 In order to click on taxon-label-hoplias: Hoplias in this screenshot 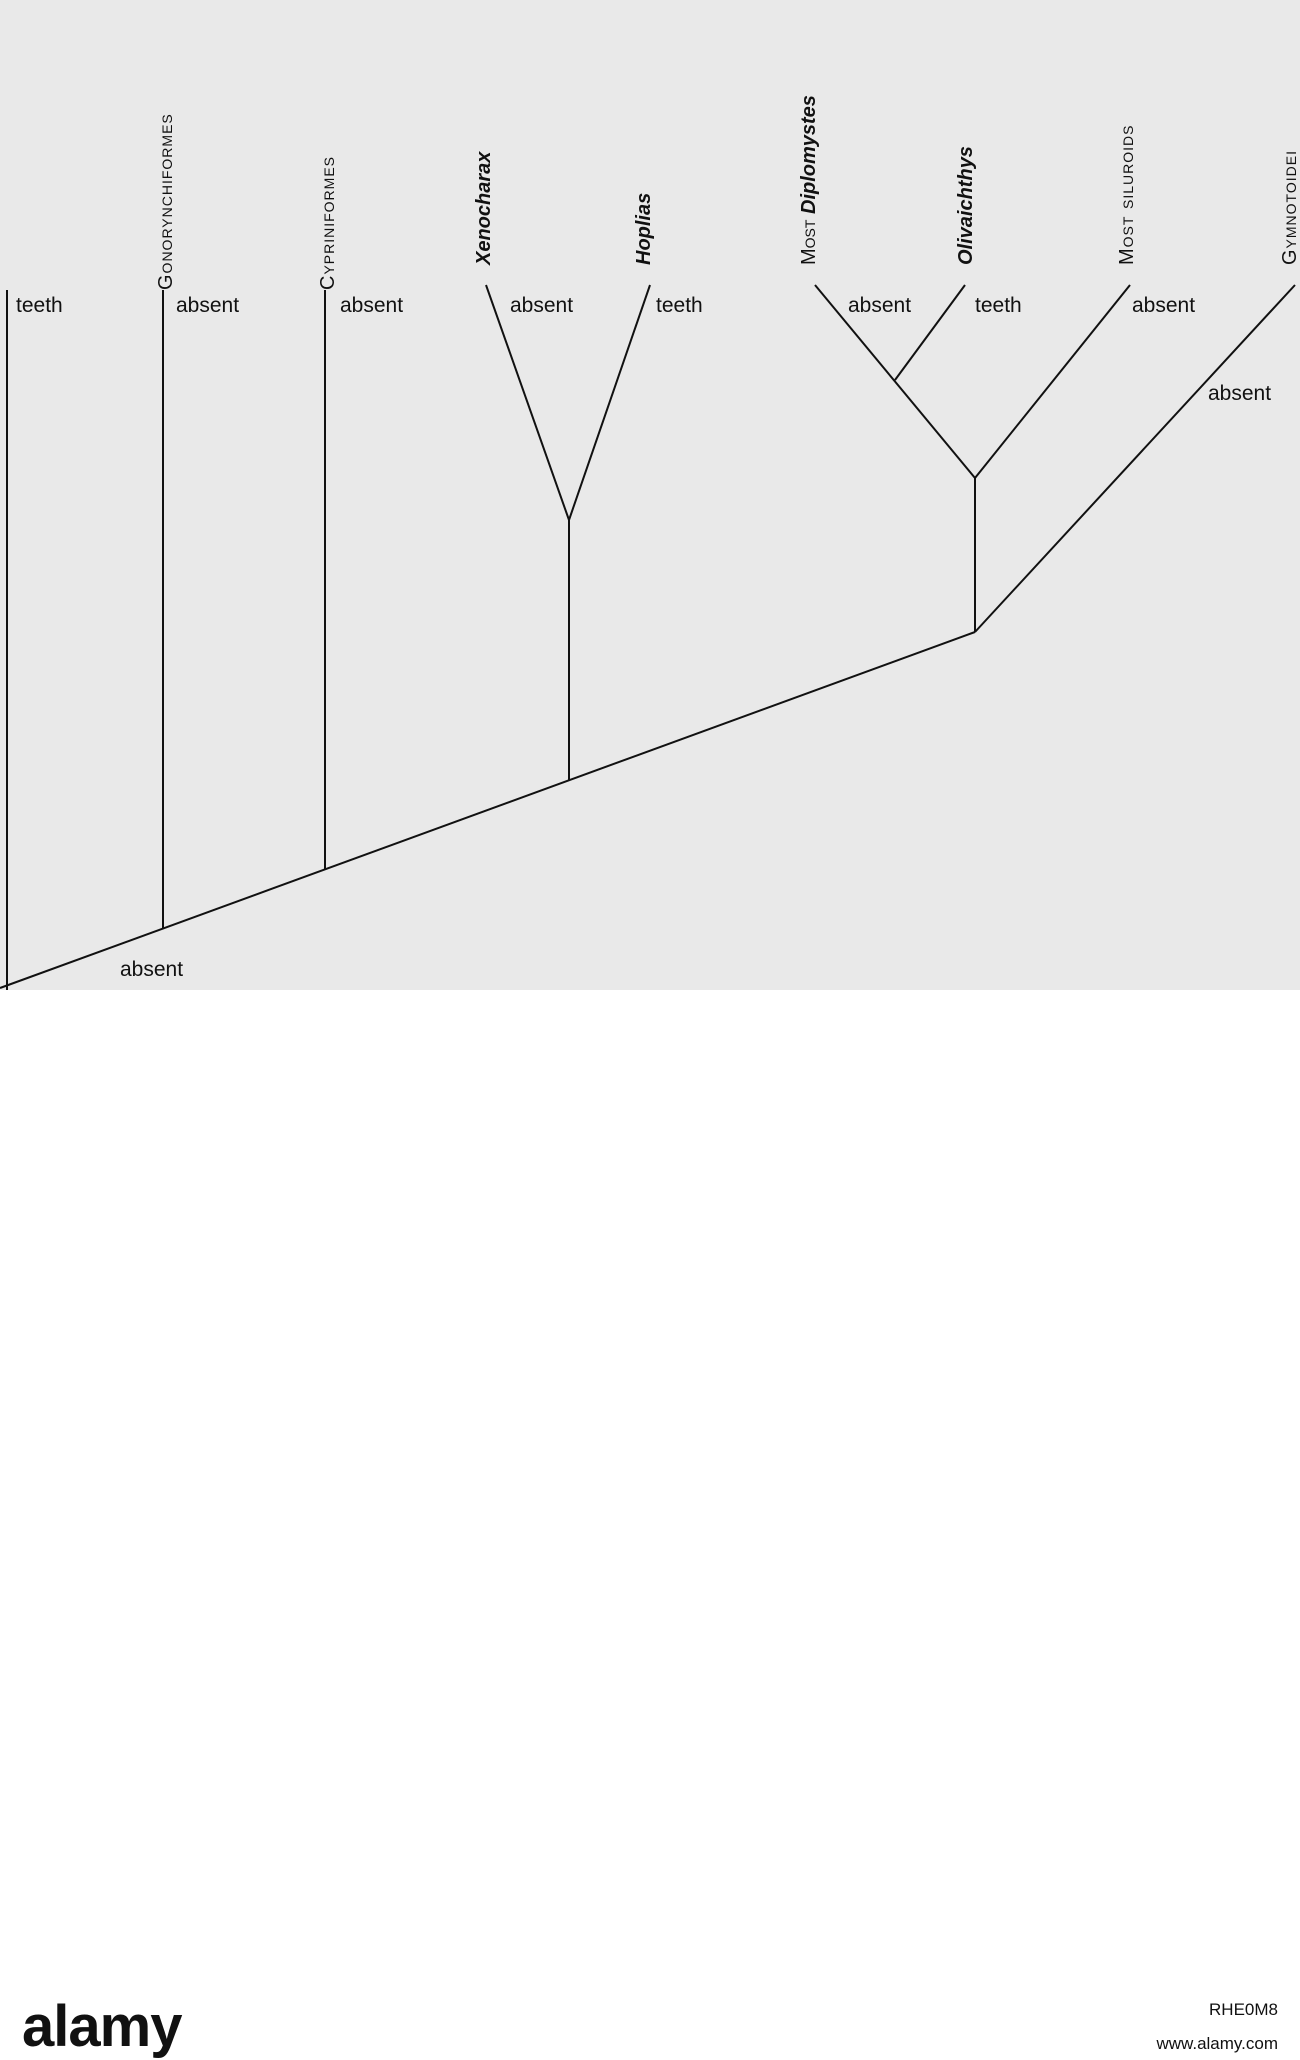, I will do `click(644, 229)`.